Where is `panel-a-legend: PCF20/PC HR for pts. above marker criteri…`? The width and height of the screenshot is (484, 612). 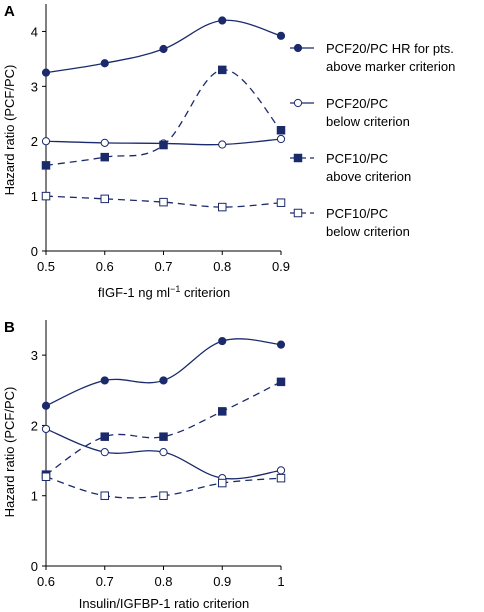
panel-a-legend: PCF20/PC HR for pts. above marker criteri… is located at coordinates (372, 140).